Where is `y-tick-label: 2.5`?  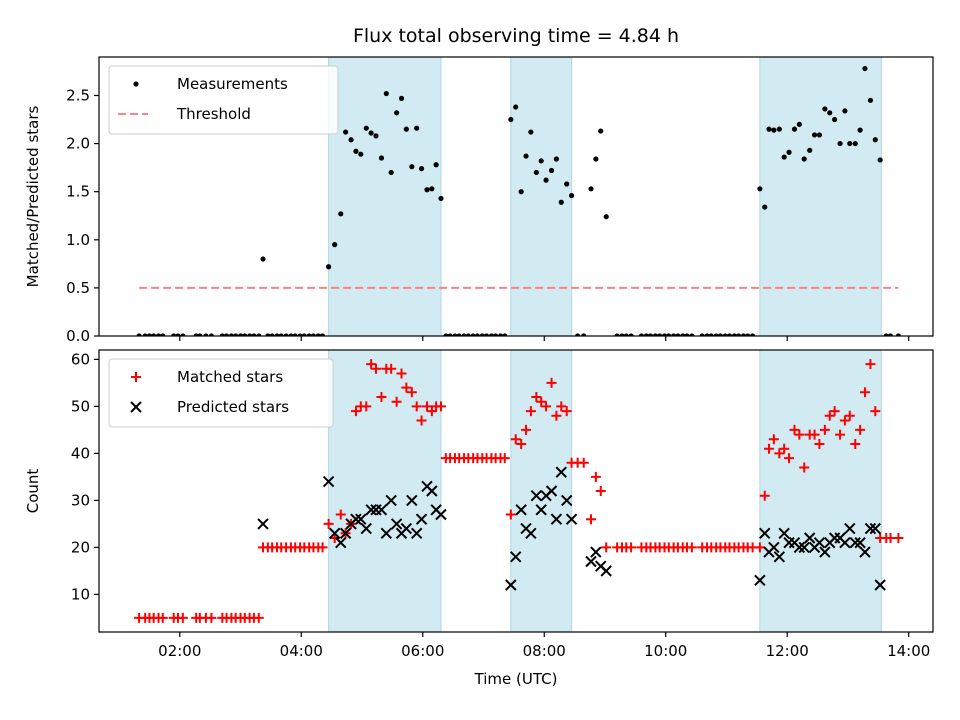
y-tick-label: 2.5 is located at coordinates (78, 95).